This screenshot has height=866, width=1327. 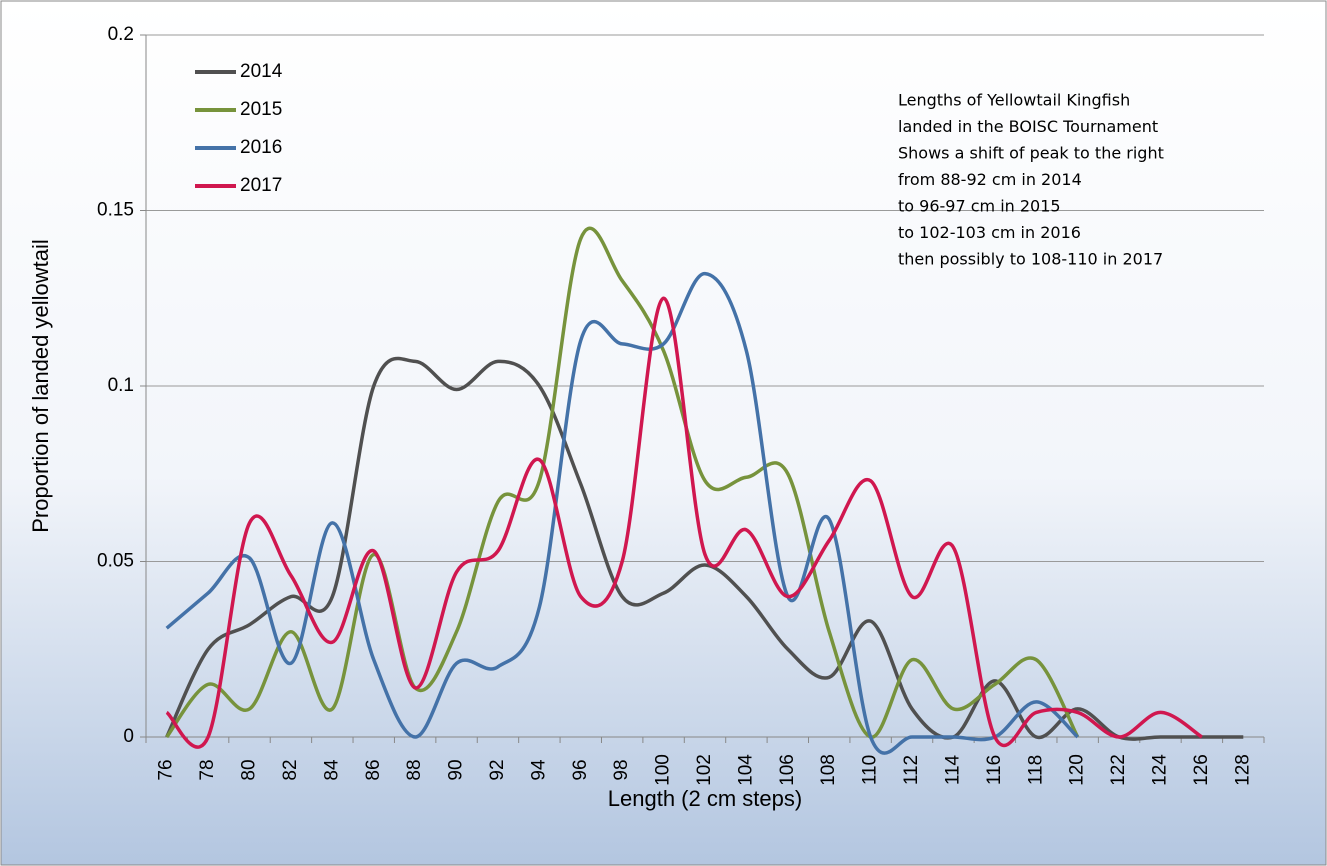 What do you see at coordinates (1242, 770) in the screenshot?
I see `x-tick-label: 128` at bounding box center [1242, 770].